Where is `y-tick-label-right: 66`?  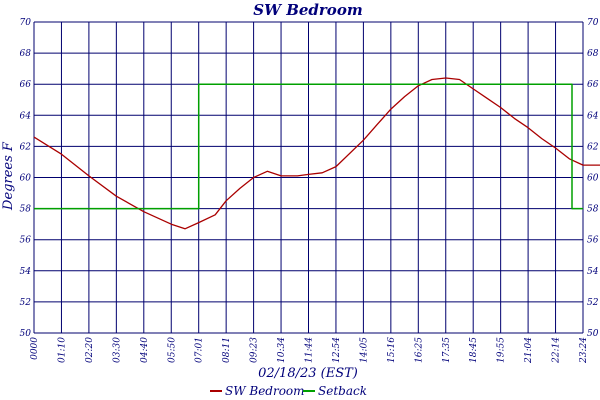 y-tick-label-right: 66 is located at coordinates (593, 85).